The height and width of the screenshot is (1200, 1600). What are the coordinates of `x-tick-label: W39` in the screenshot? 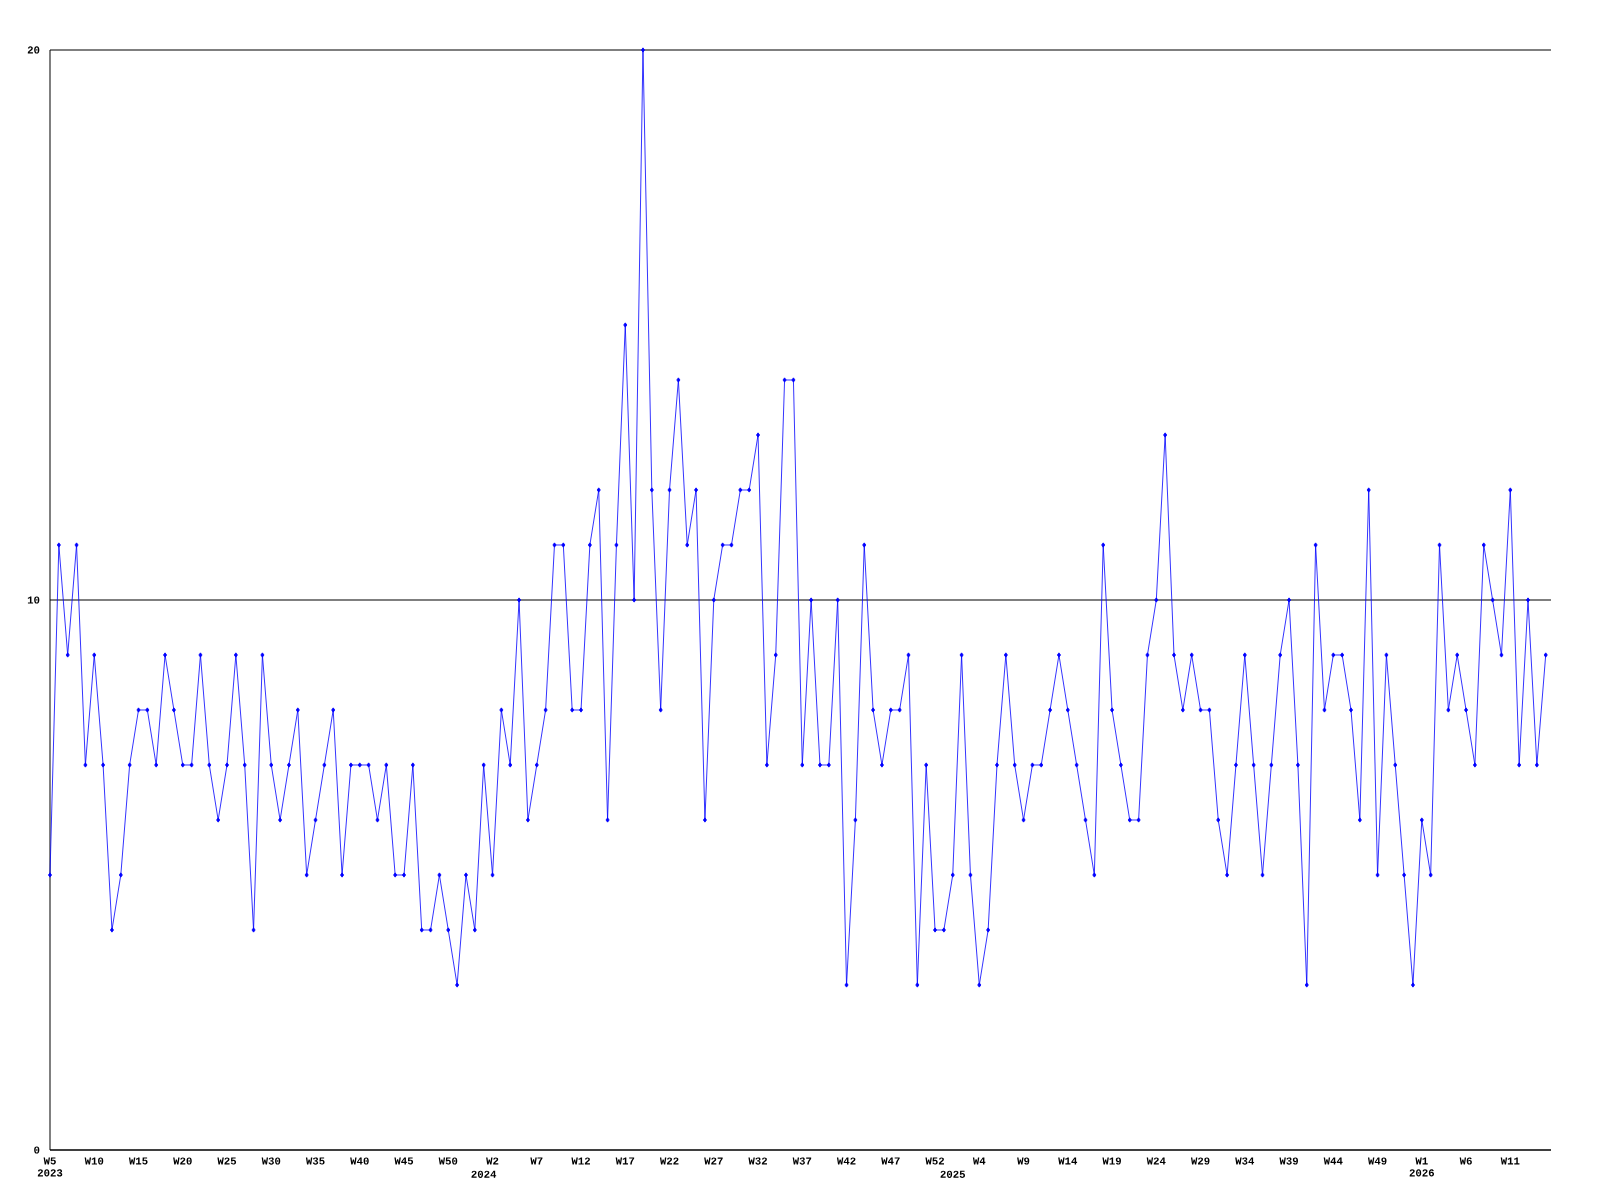 It's located at (1288, 1161).